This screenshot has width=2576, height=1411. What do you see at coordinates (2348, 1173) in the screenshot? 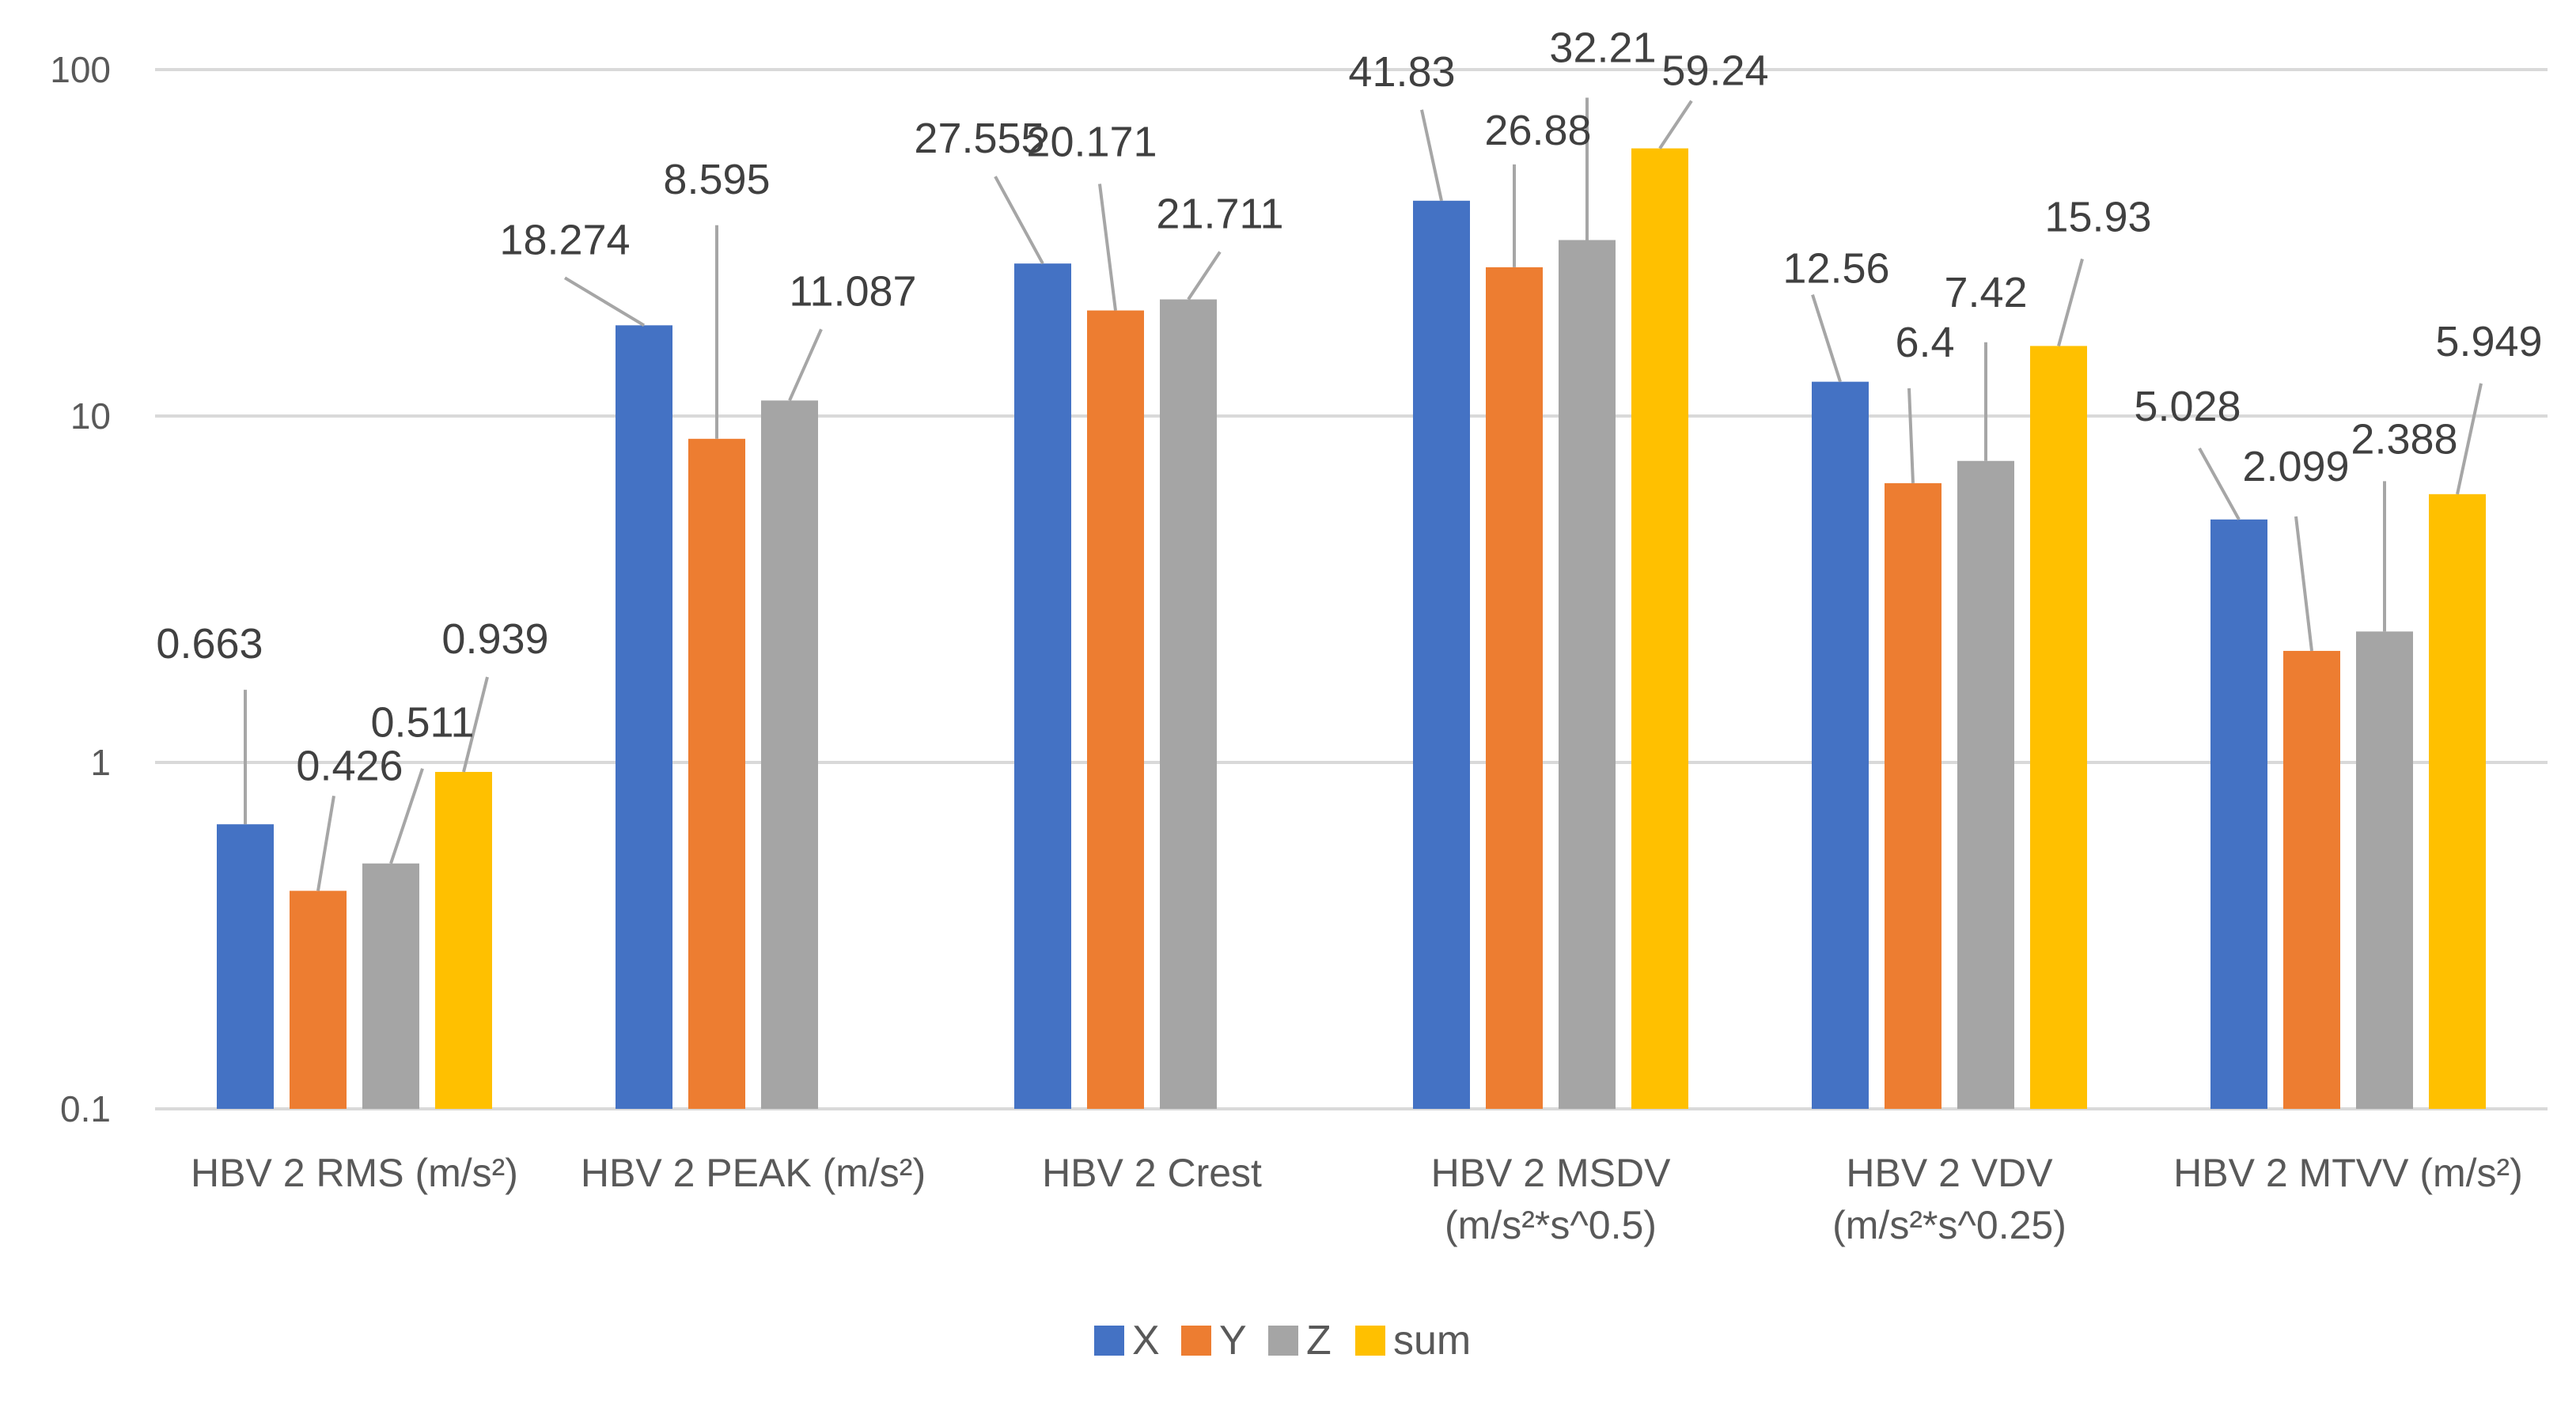
I see `category-label: HBV 2 MTVV (m/s²)` at bounding box center [2348, 1173].